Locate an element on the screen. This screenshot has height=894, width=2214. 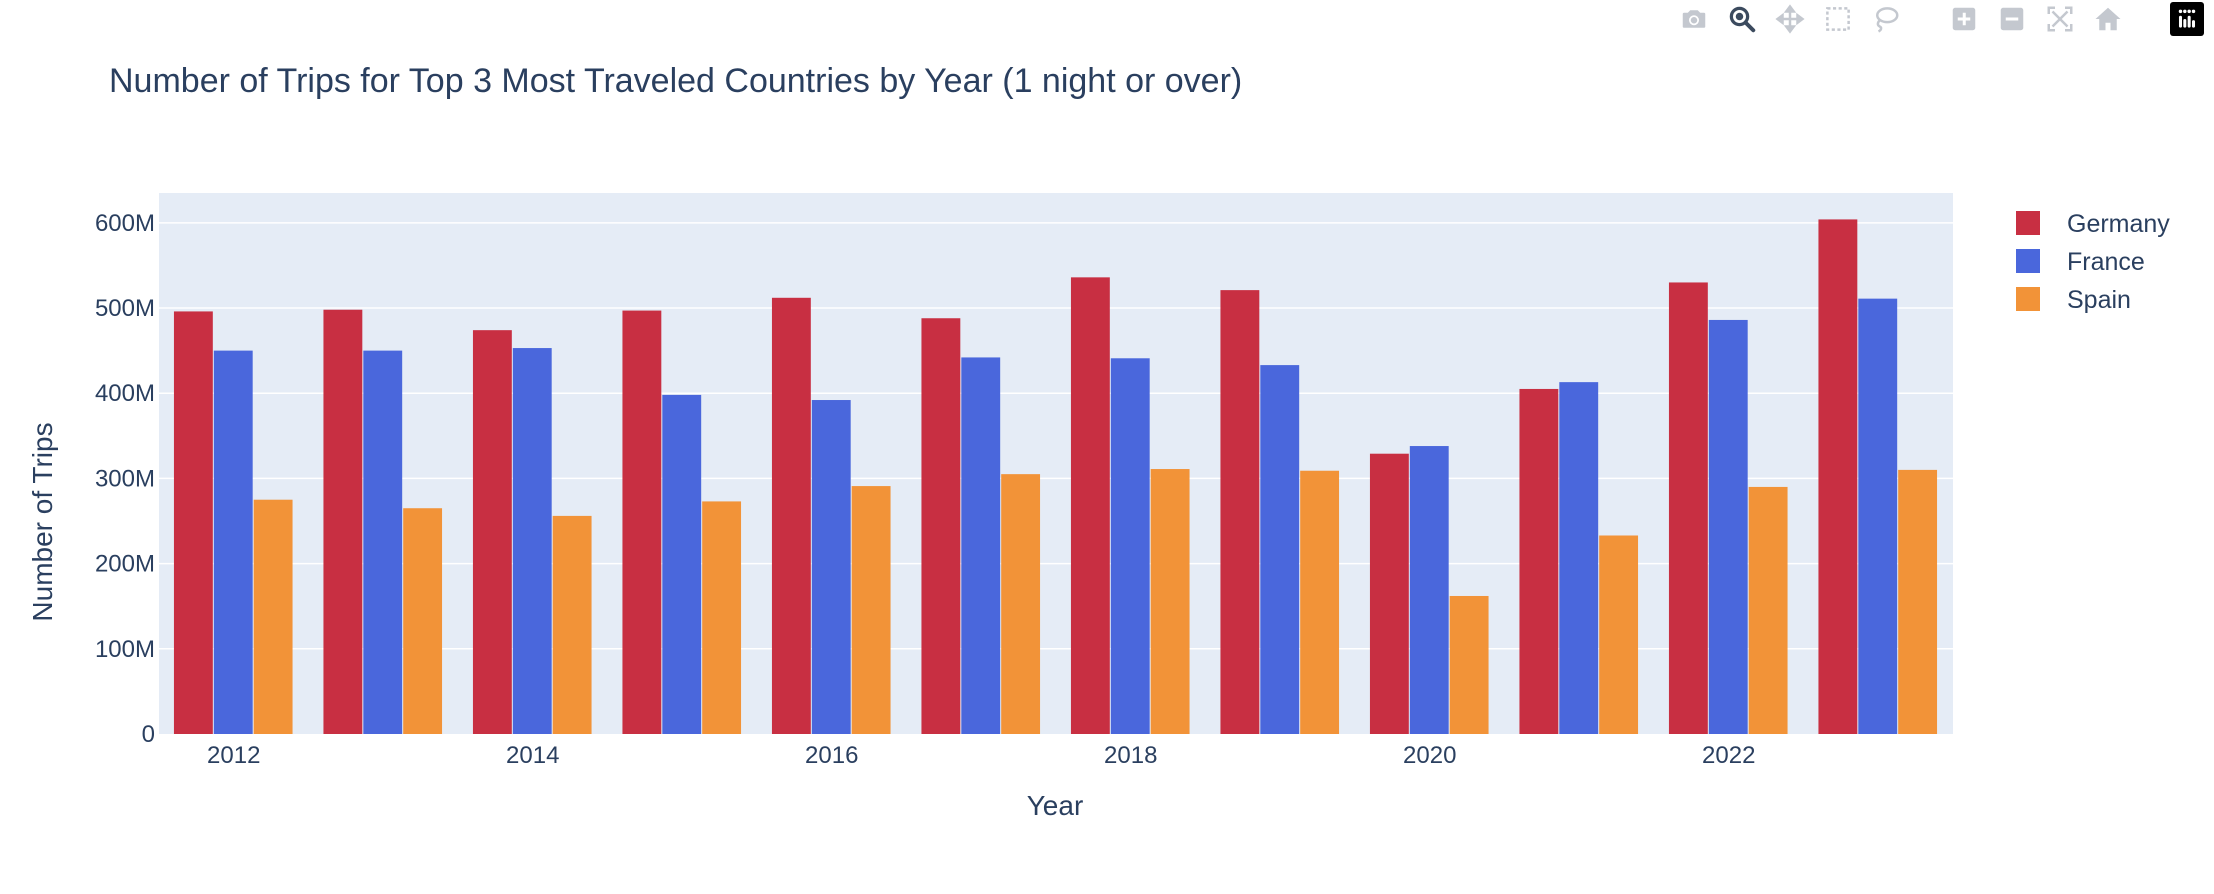
legend-item-france: France is located at coordinates (2080, 262).